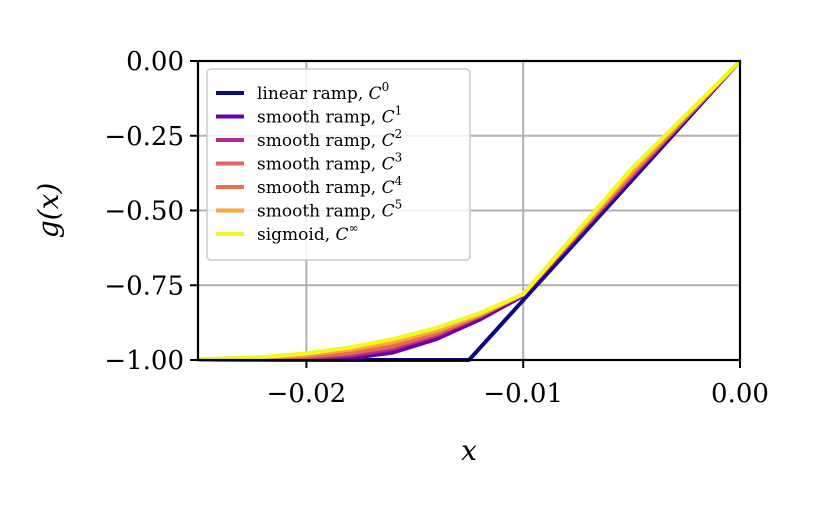 This screenshot has width=829, height=513. What do you see at coordinates (399, 111) in the screenshot?
I see `legend-entry-sup: 1` at bounding box center [399, 111].